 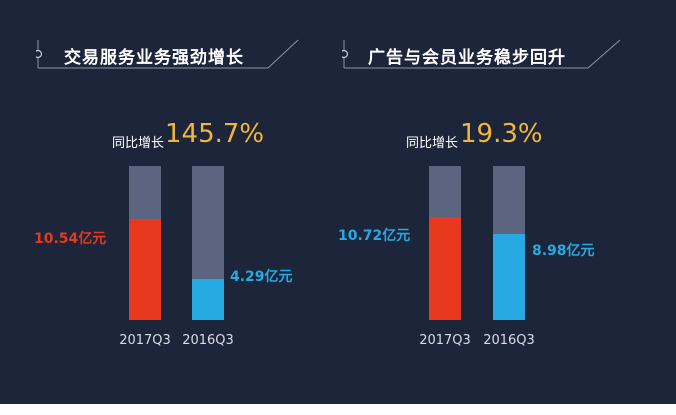 What do you see at coordinates (467, 58) in the screenshot?
I see `chart-title: 广告与会员业务稳步回升` at bounding box center [467, 58].